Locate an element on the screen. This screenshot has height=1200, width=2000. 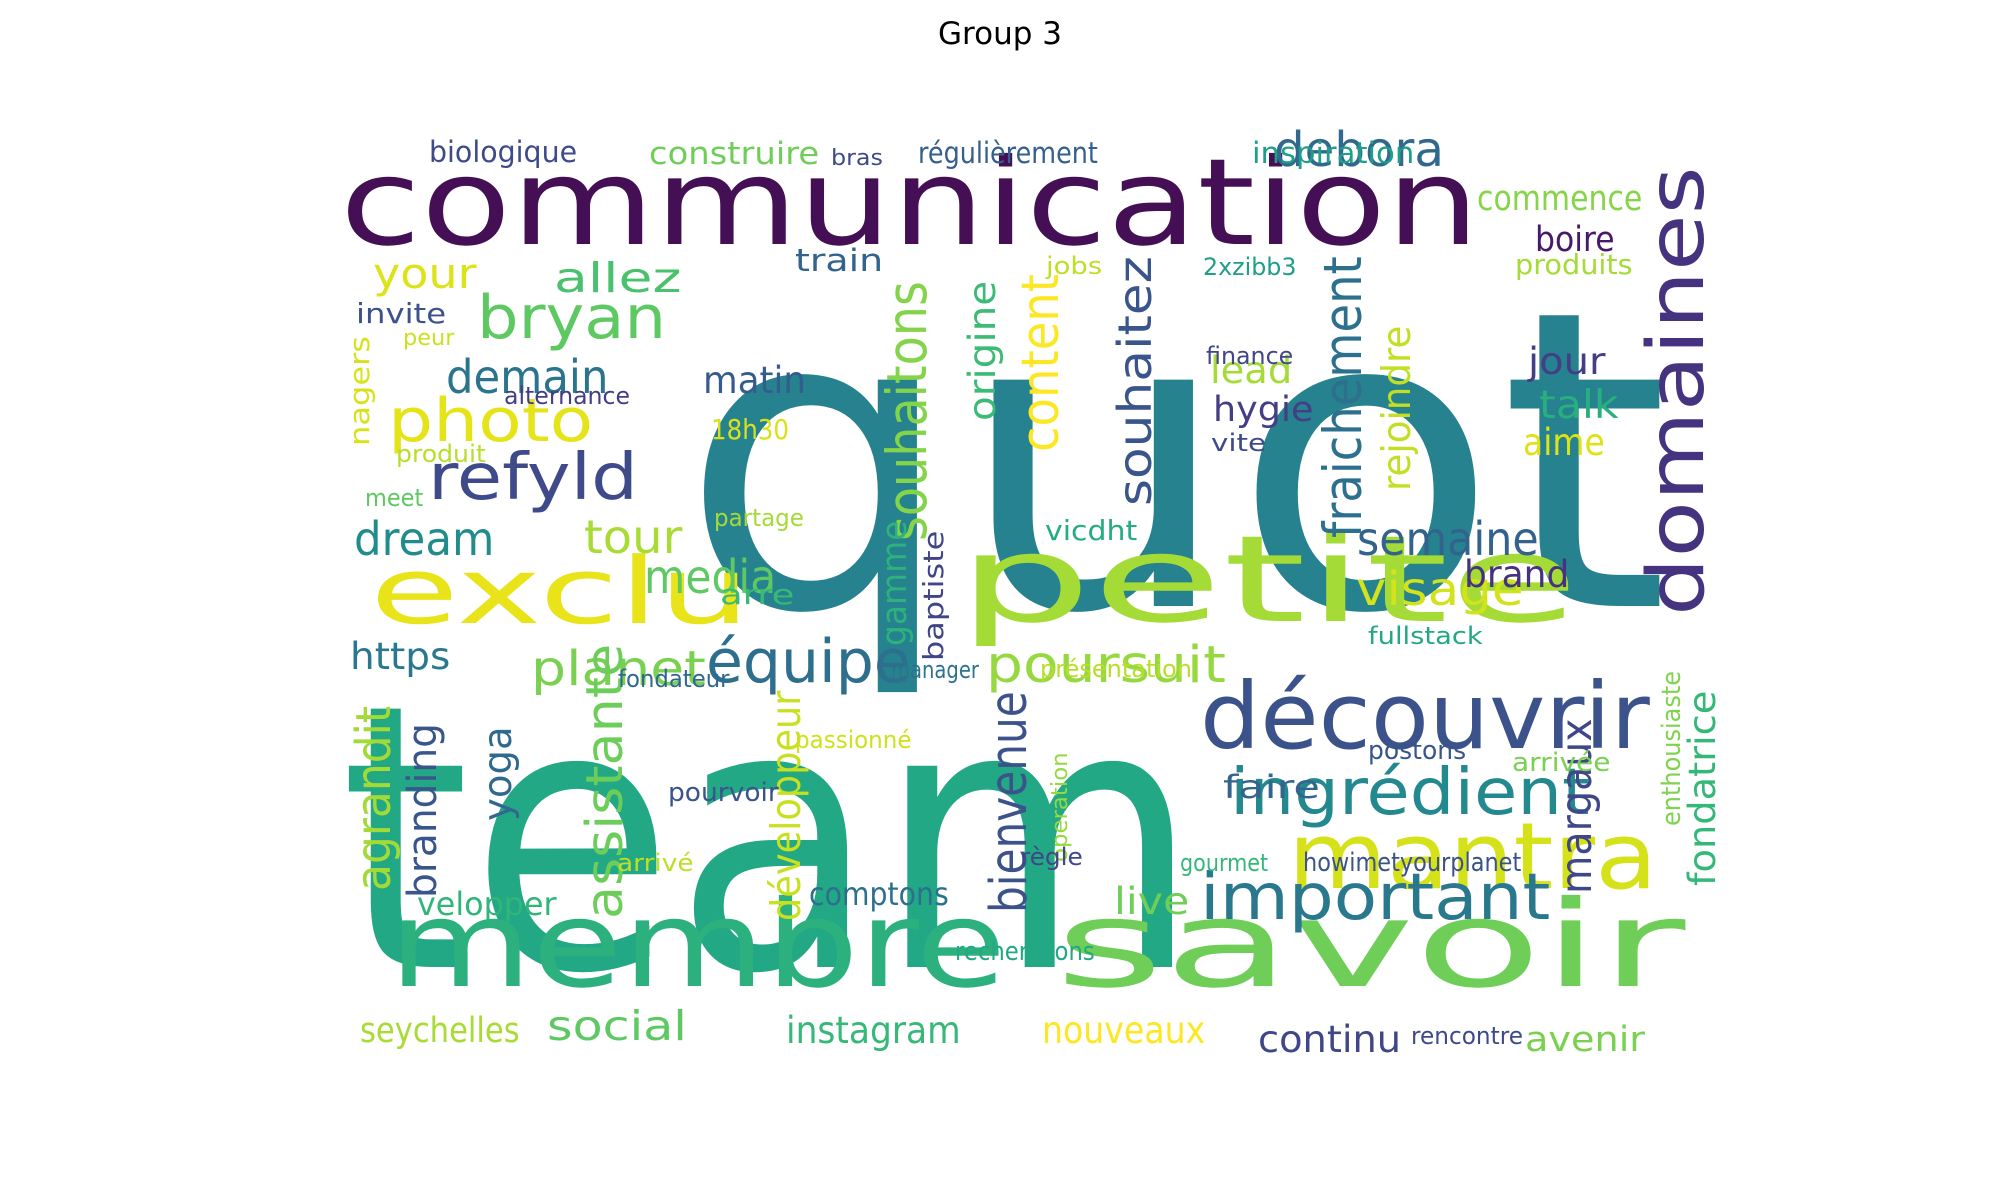
word-velopper: velopper is located at coordinates (487, 904).